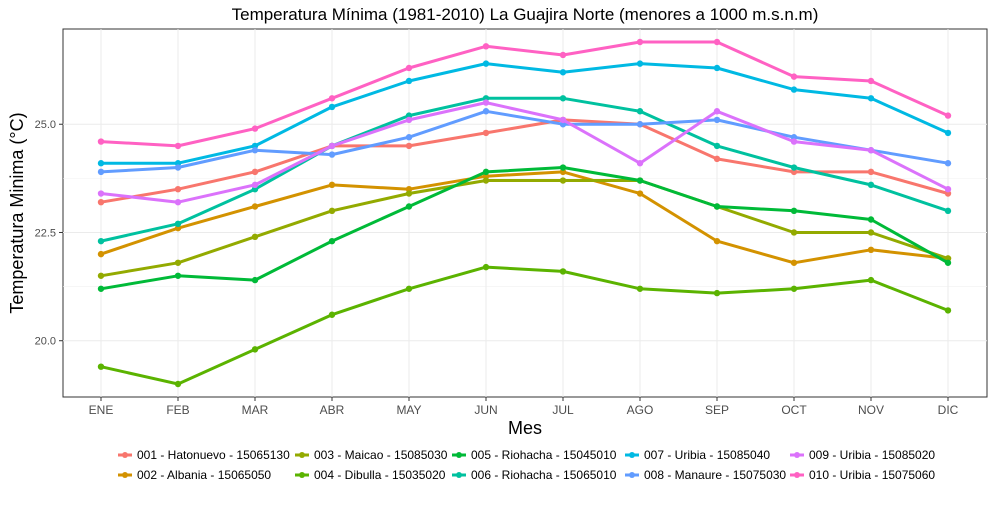 Image resolution: width=1000 pixels, height=505 pixels. I want to click on legend-label: 001 - Hatonuevo - 15065130, so click(213, 455).